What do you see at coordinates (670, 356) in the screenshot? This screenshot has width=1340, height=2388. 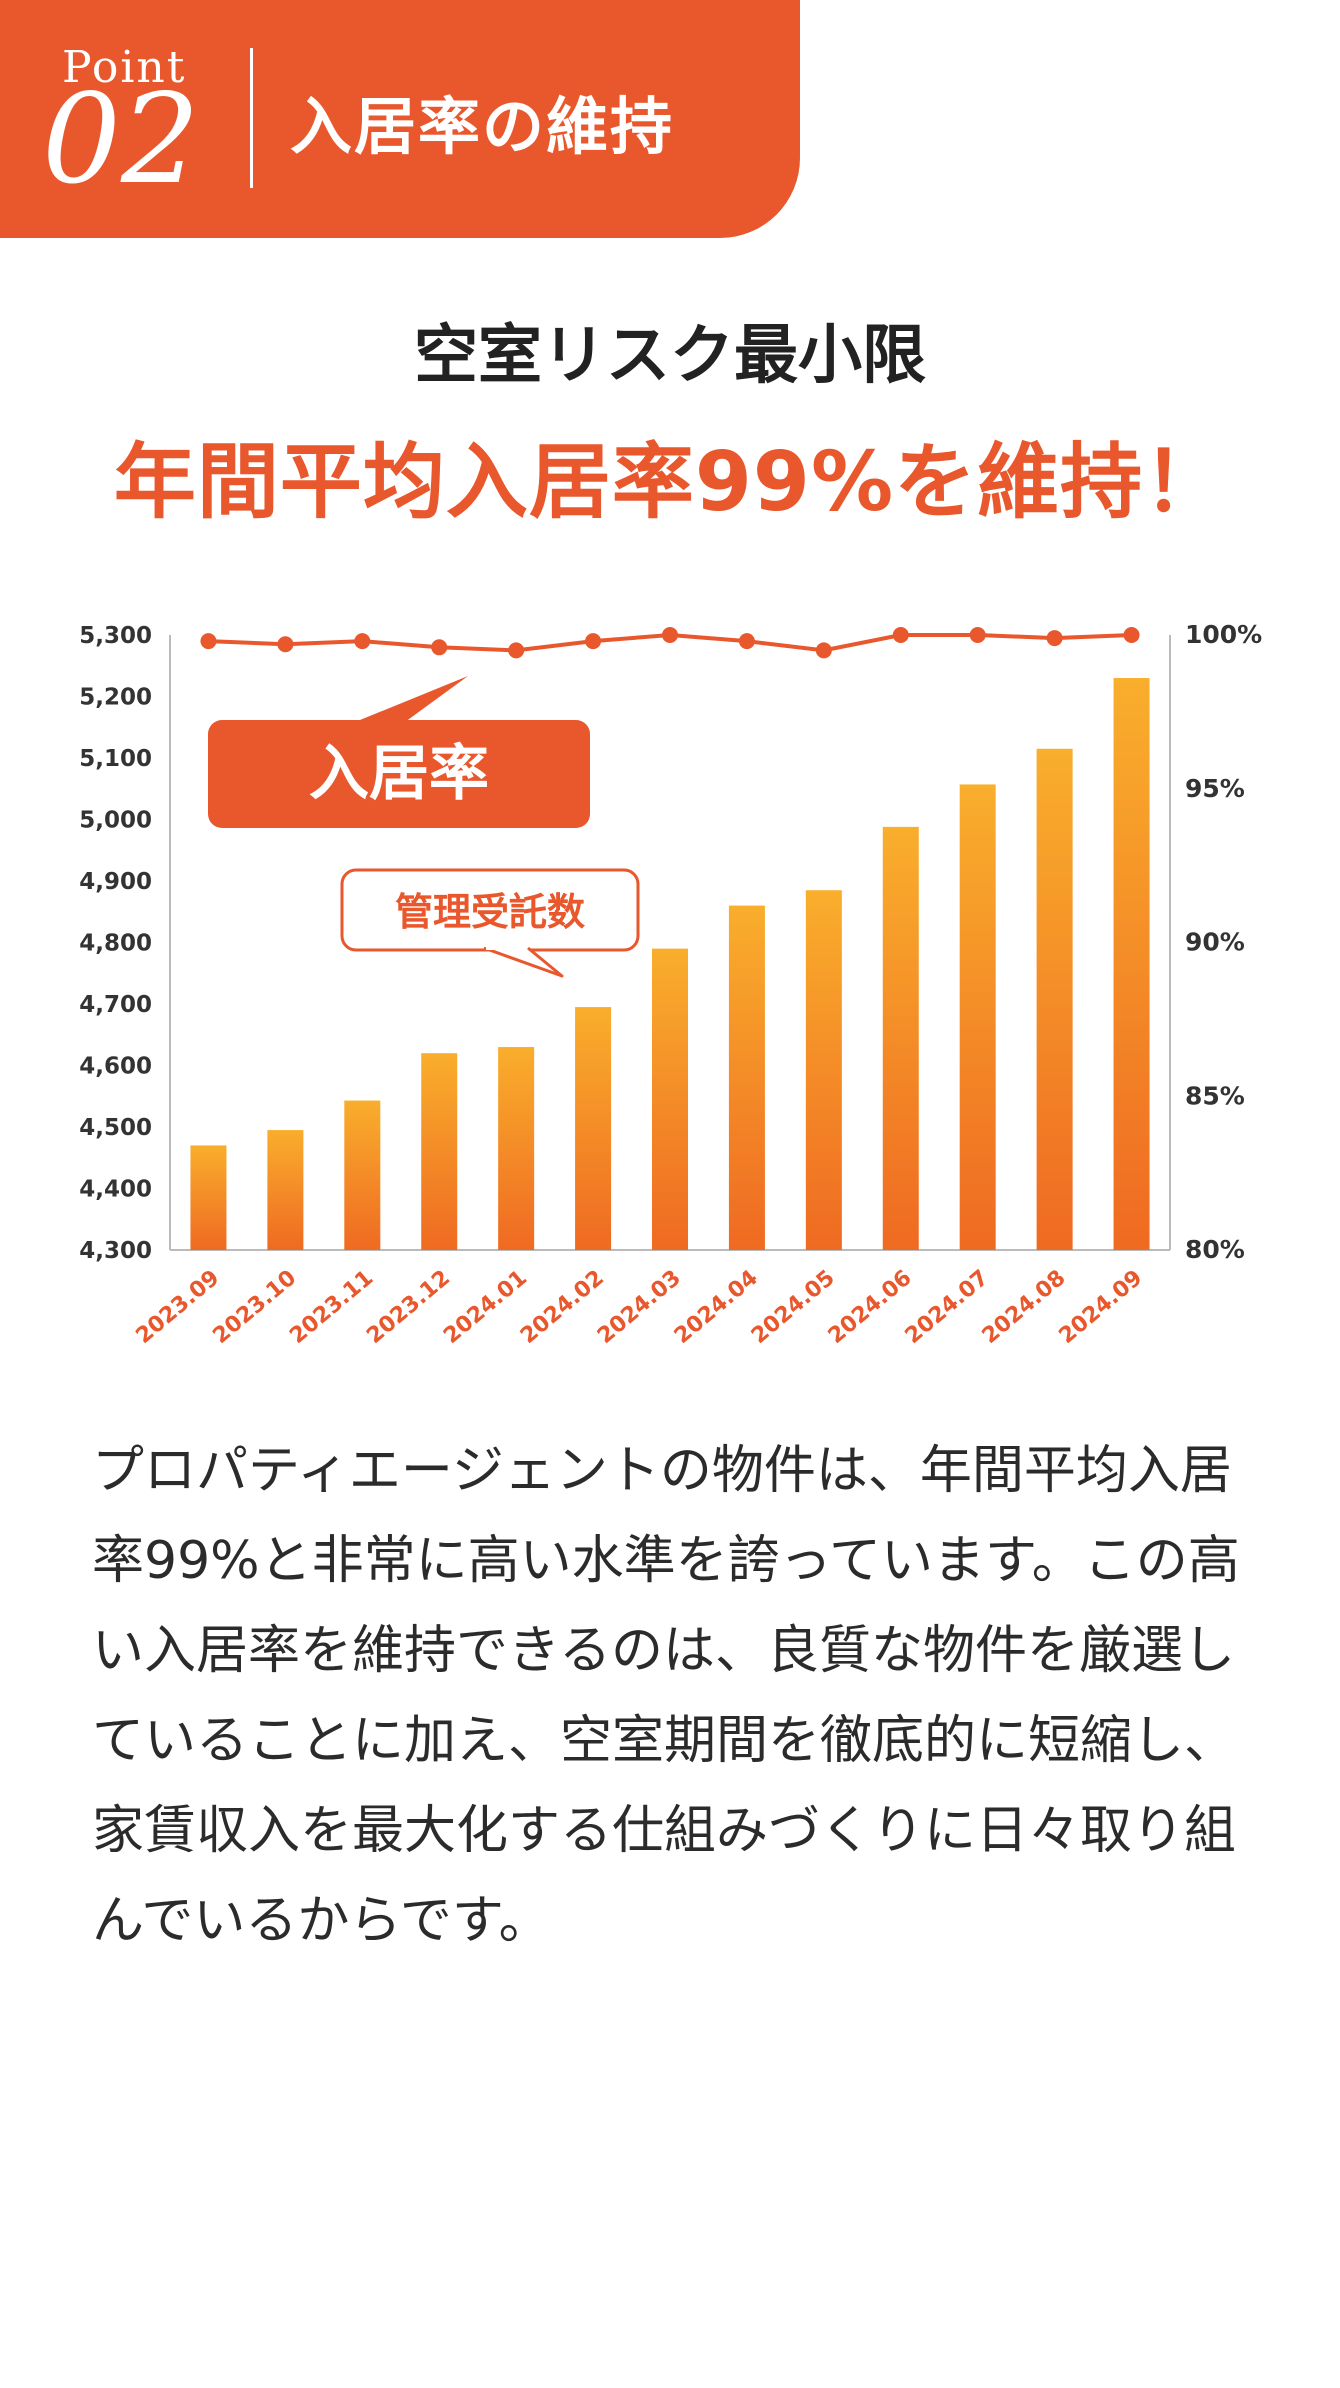 I see `subheading: 空室リスク最小限` at bounding box center [670, 356].